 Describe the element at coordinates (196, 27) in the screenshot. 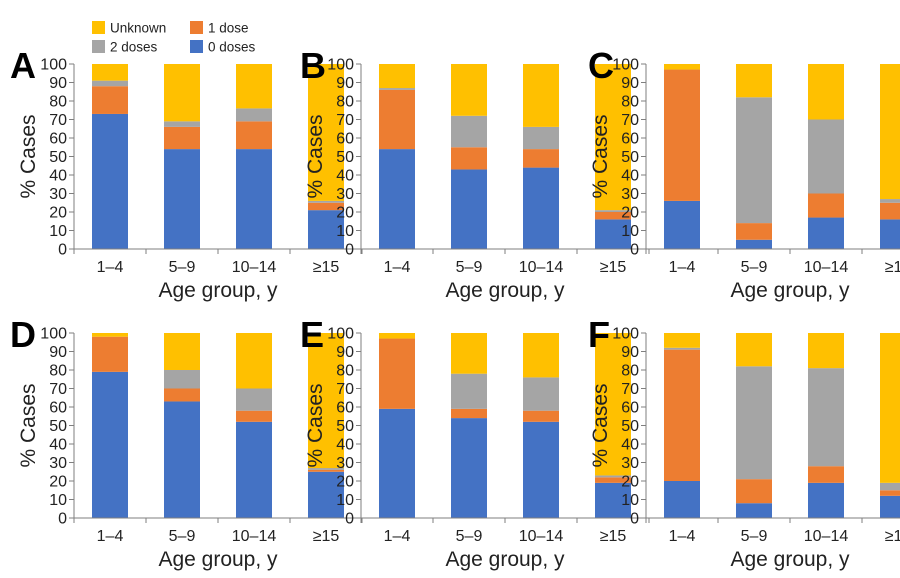

I see `legend-swatch-one` at that location.